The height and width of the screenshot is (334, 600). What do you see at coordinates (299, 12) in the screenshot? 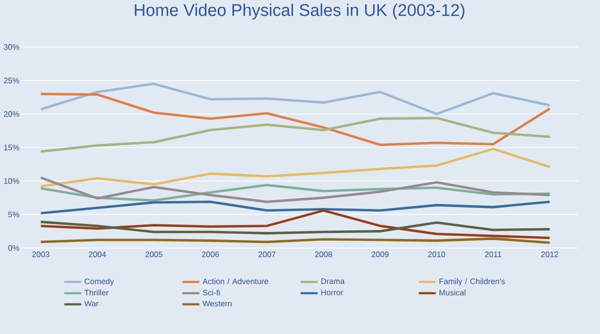
I see `chart-title: Home Video Physical Sales in UK (2003-12)` at bounding box center [299, 12].